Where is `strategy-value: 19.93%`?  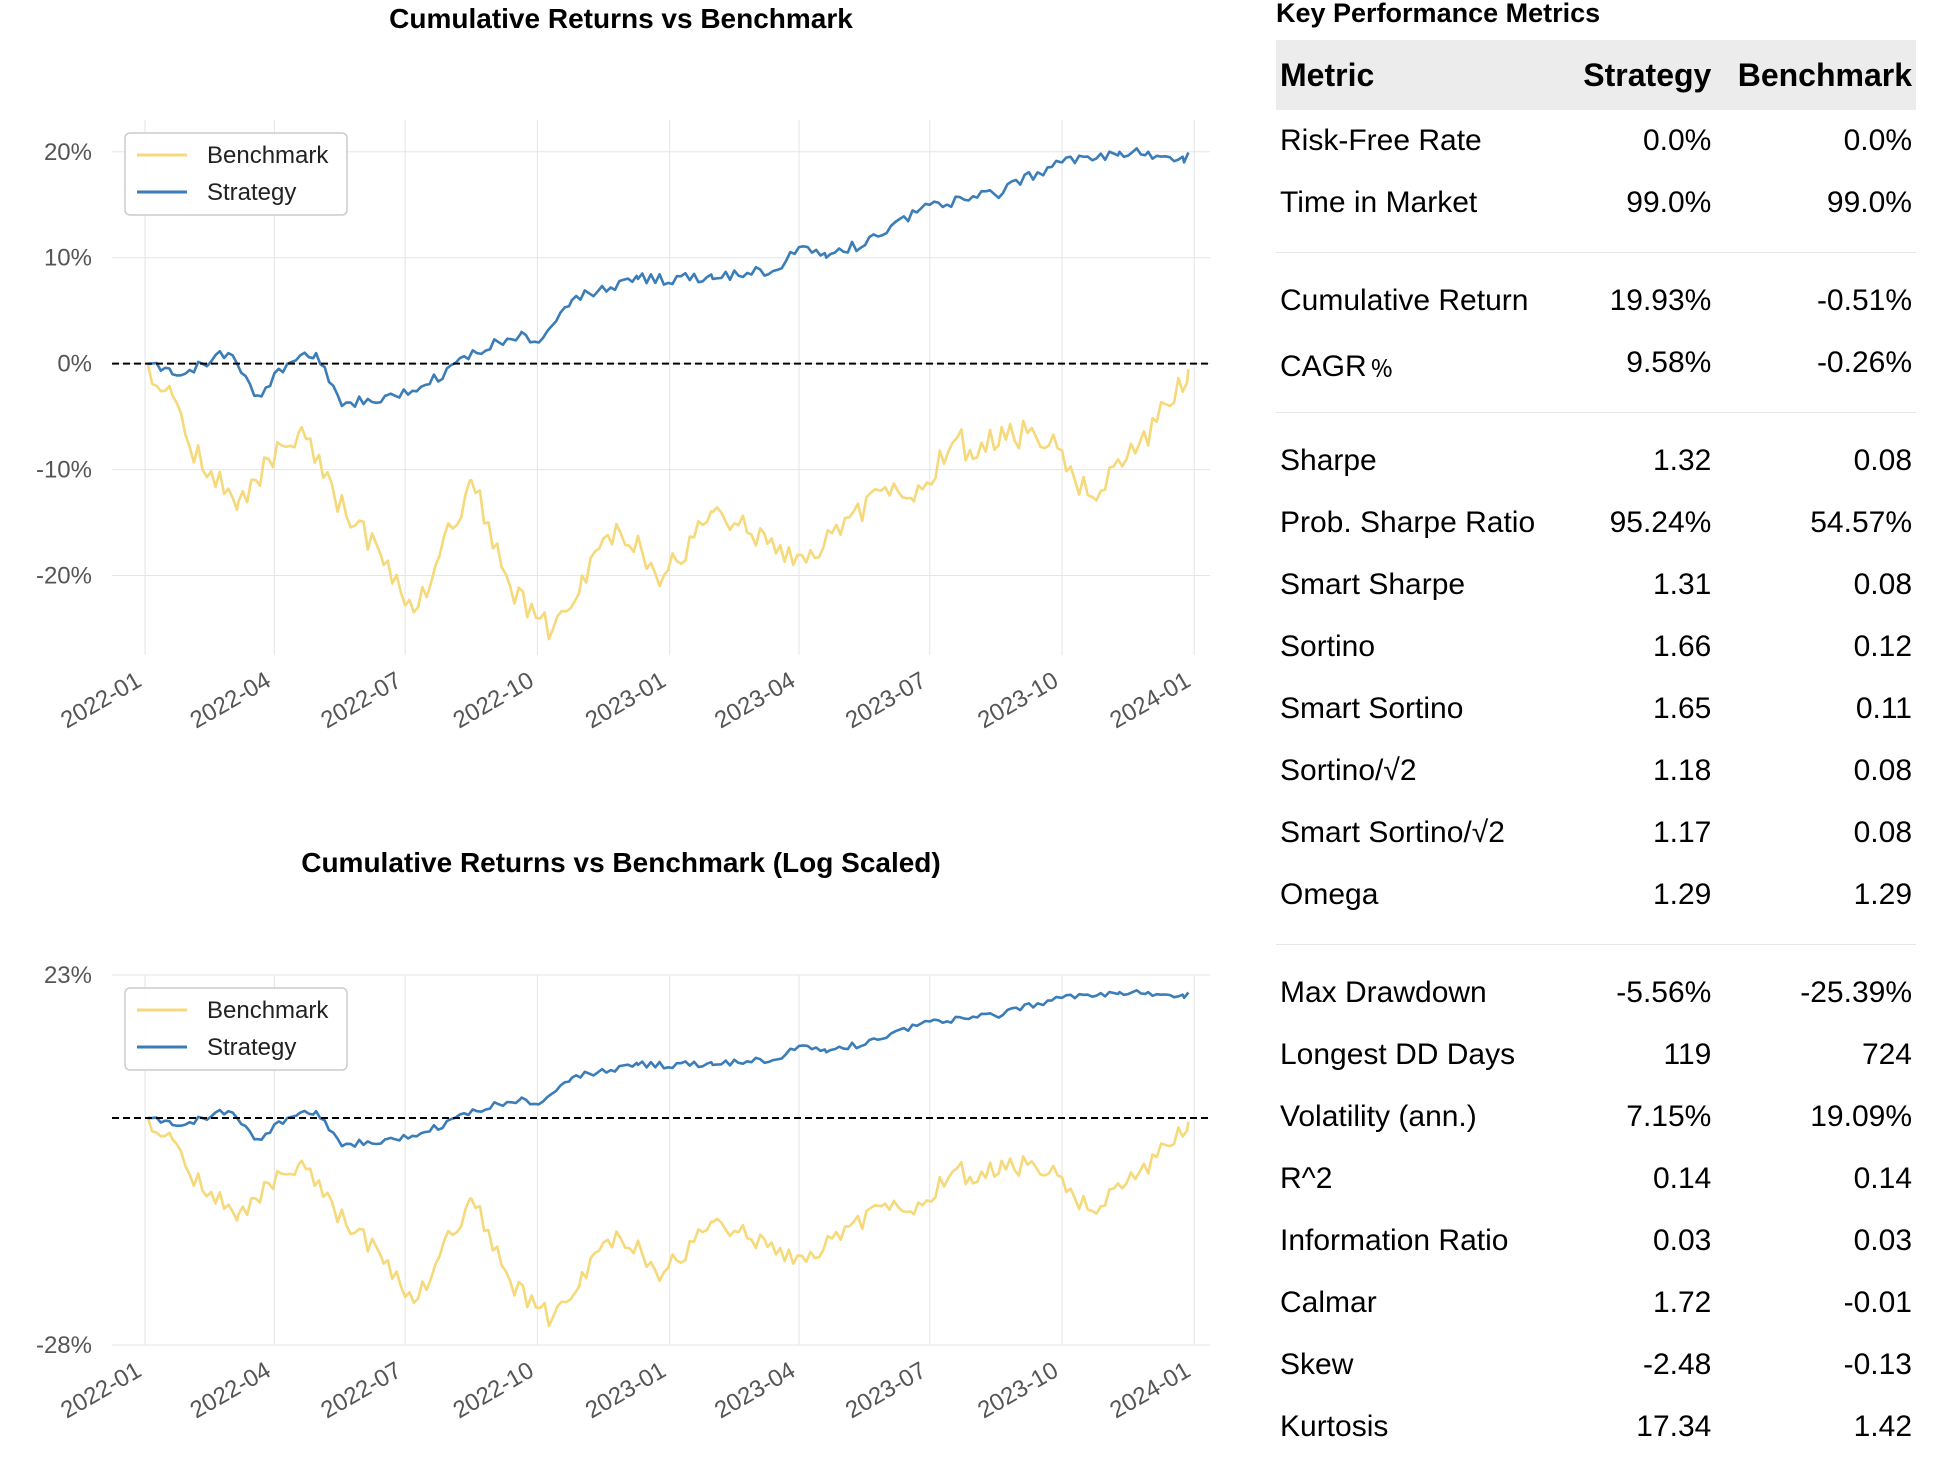
strategy-value: 19.93% is located at coordinates (1660, 300).